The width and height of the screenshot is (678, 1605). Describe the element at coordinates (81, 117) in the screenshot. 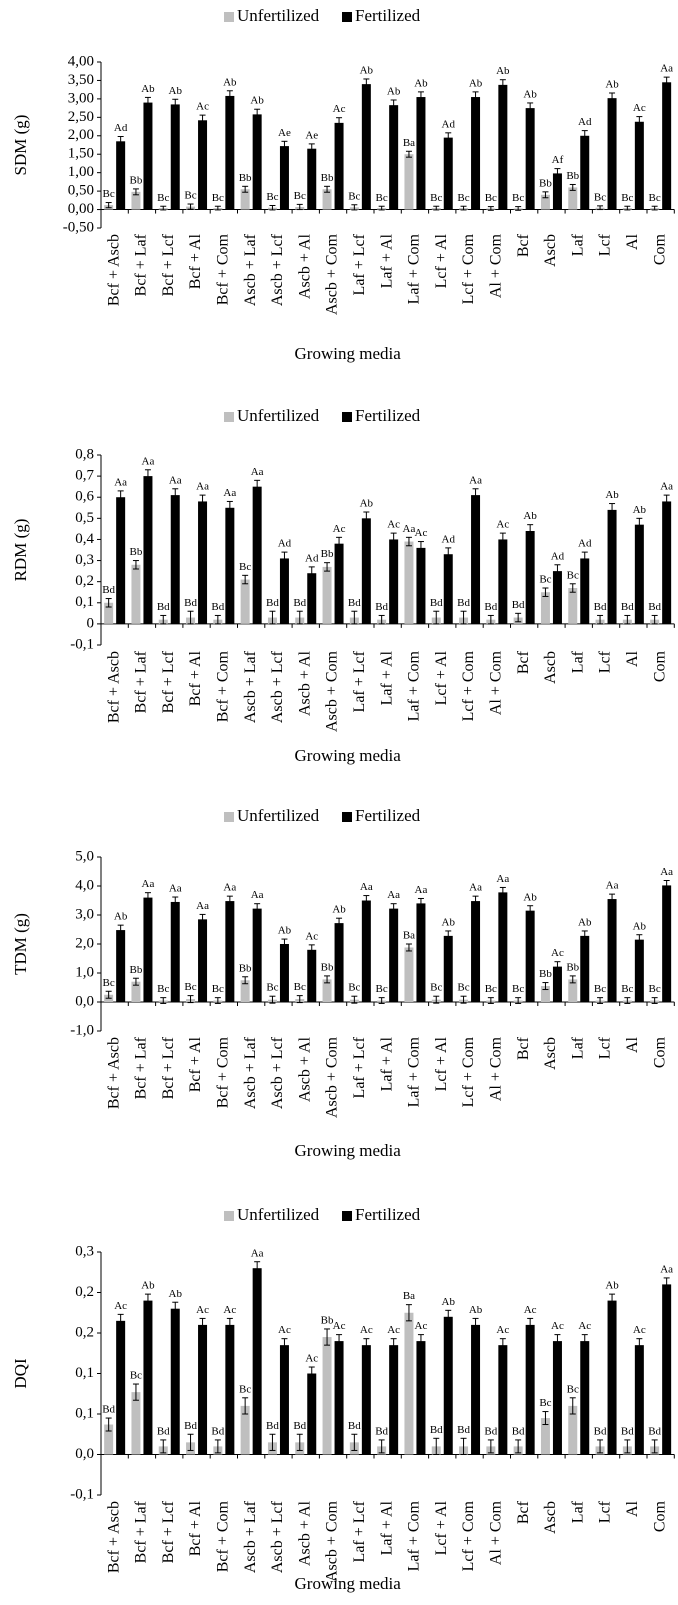

I see `y-tick-label: 2,50` at that location.